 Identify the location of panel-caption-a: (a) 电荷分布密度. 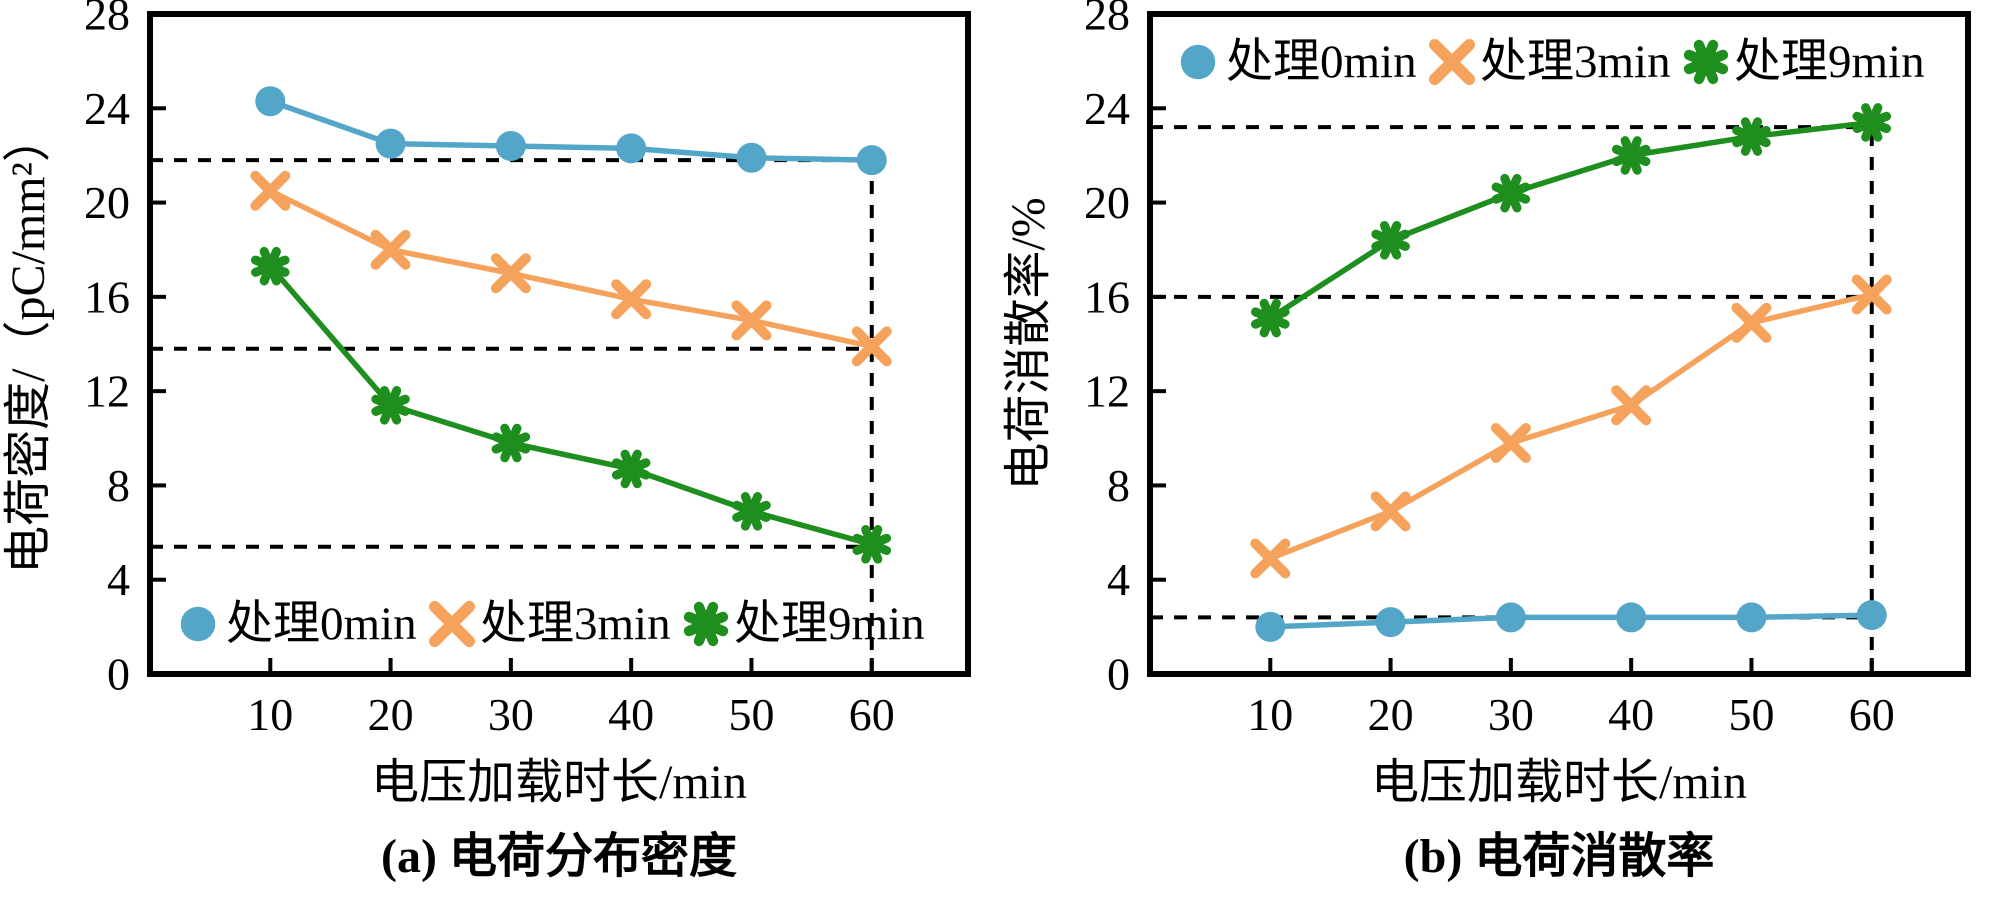
(559, 856).